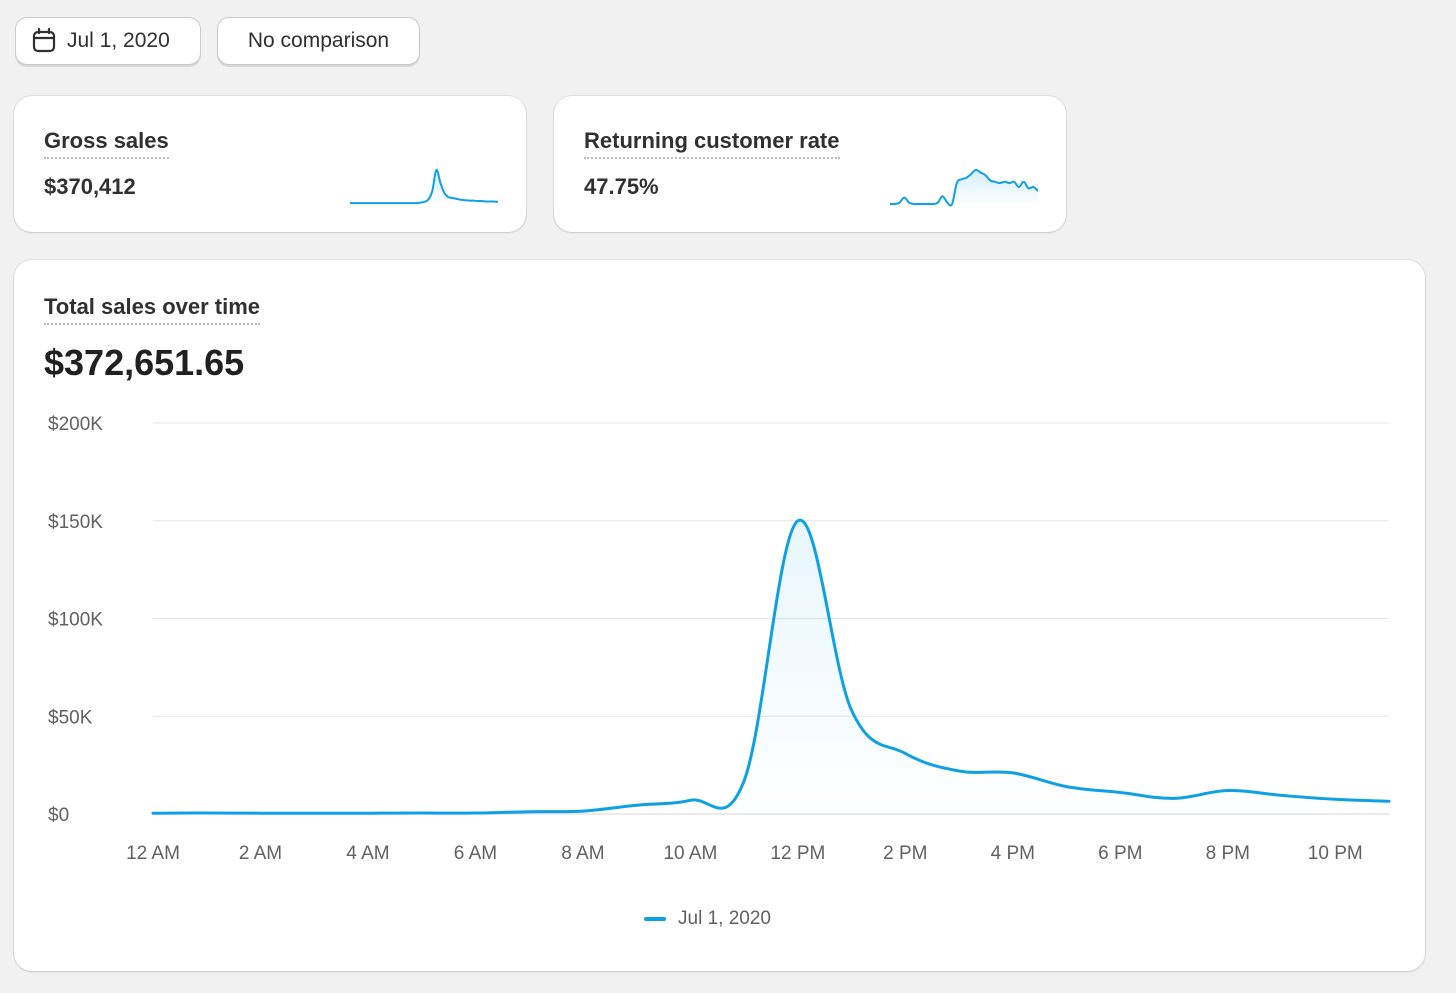 This screenshot has width=1456, height=993. I want to click on returning-customer-rate-label: Returning customer rate, so click(712, 143).